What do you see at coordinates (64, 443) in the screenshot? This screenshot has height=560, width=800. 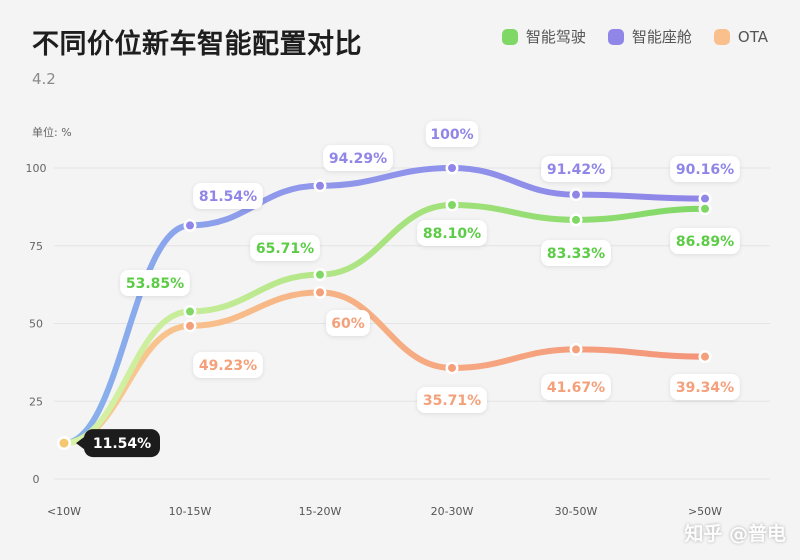 I see `origin-point` at bounding box center [64, 443].